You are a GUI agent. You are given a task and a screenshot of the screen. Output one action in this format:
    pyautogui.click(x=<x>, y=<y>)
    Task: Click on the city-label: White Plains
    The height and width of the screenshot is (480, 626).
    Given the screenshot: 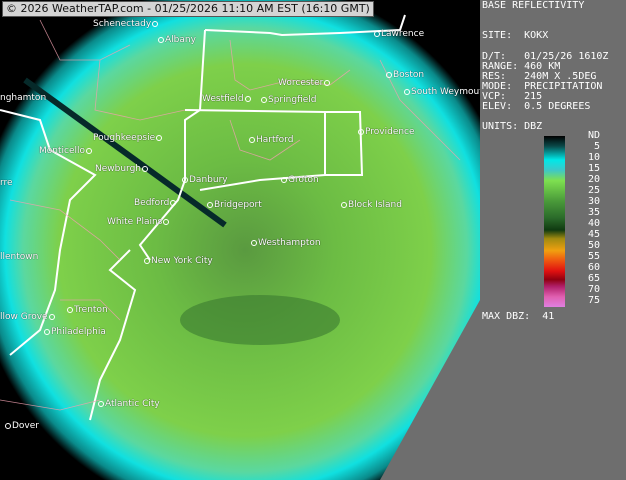 What is the action you would take?
    pyautogui.click(x=138, y=222)
    